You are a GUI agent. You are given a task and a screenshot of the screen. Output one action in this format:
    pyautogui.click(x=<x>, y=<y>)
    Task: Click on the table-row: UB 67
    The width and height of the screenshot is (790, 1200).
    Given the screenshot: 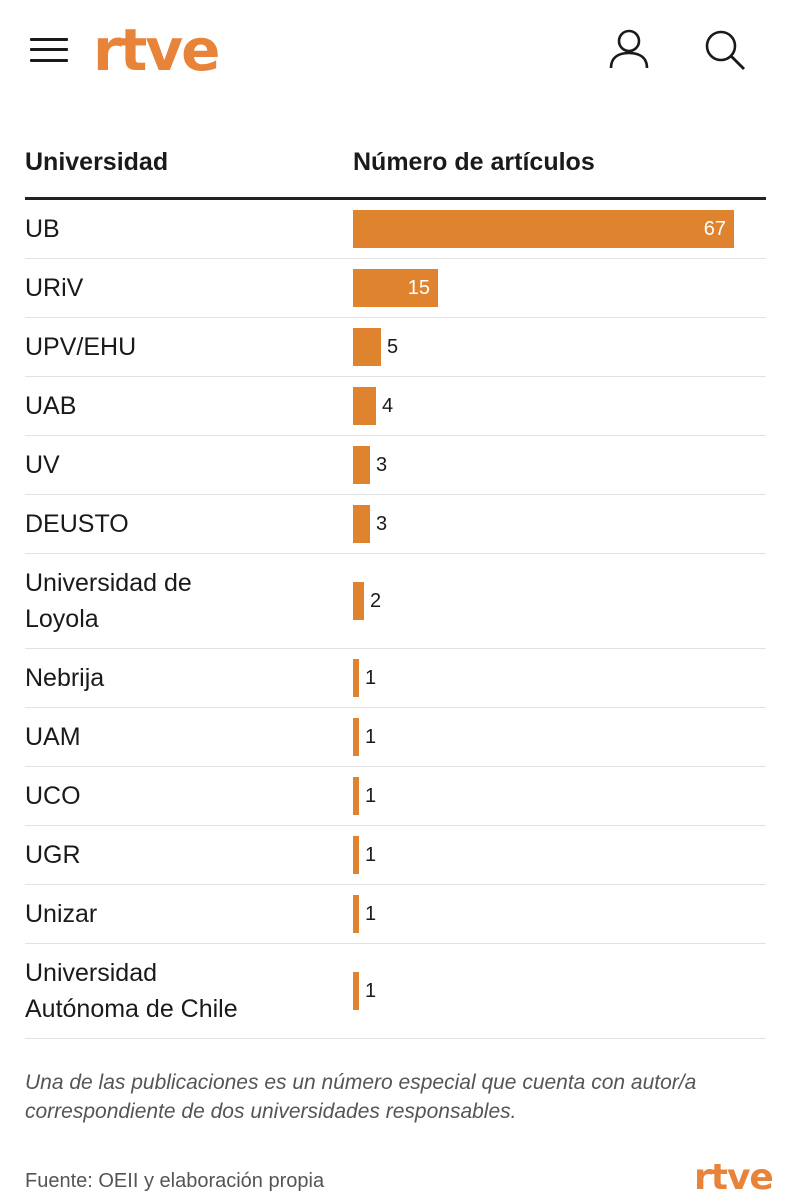 What is the action you would take?
    pyautogui.click(x=395, y=229)
    